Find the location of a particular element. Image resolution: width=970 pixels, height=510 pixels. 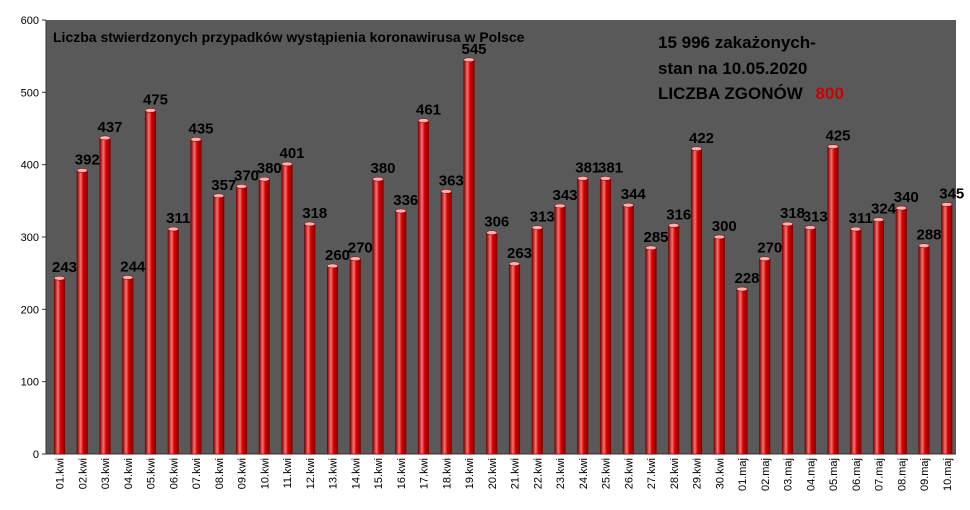

y-tick-label: 500 is located at coordinates (30, 93).